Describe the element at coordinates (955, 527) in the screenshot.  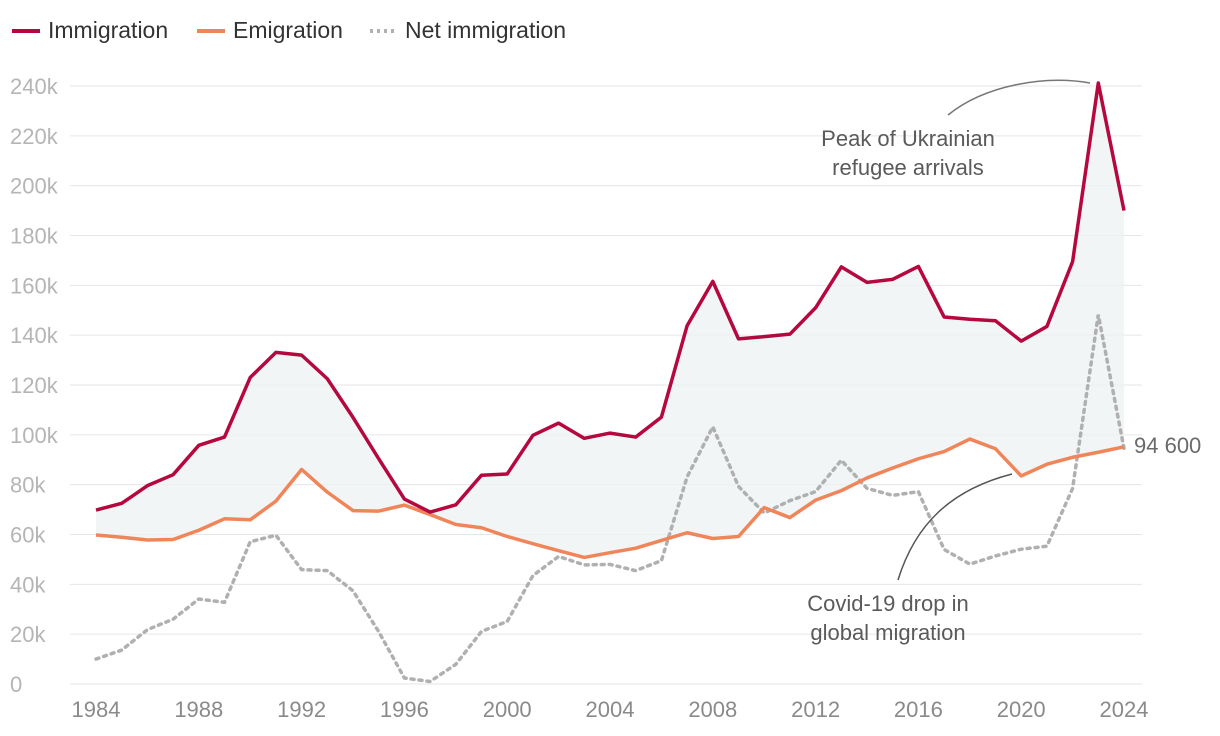
I see `annotation-covid-leader` at that location.